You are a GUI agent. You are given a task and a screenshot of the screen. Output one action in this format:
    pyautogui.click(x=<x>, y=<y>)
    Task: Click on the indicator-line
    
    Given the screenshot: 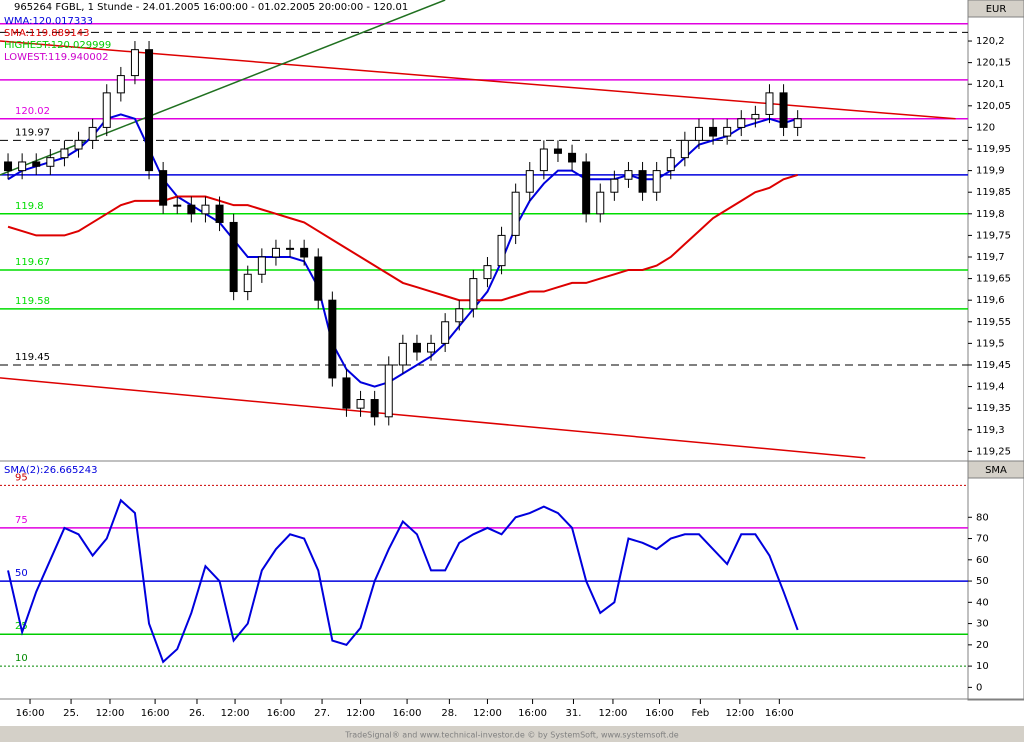 What is the action you would take?
    pyautogui.click(x=402, y=237)
    